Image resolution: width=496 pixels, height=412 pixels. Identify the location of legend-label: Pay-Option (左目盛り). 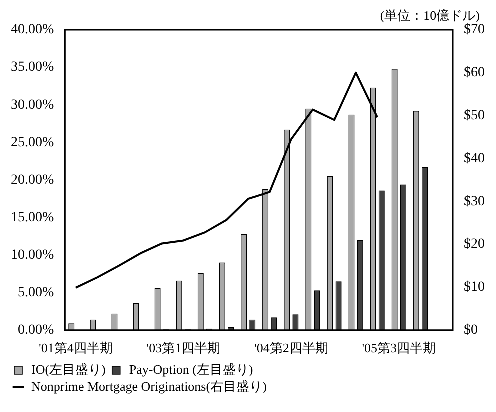
(191, 369).